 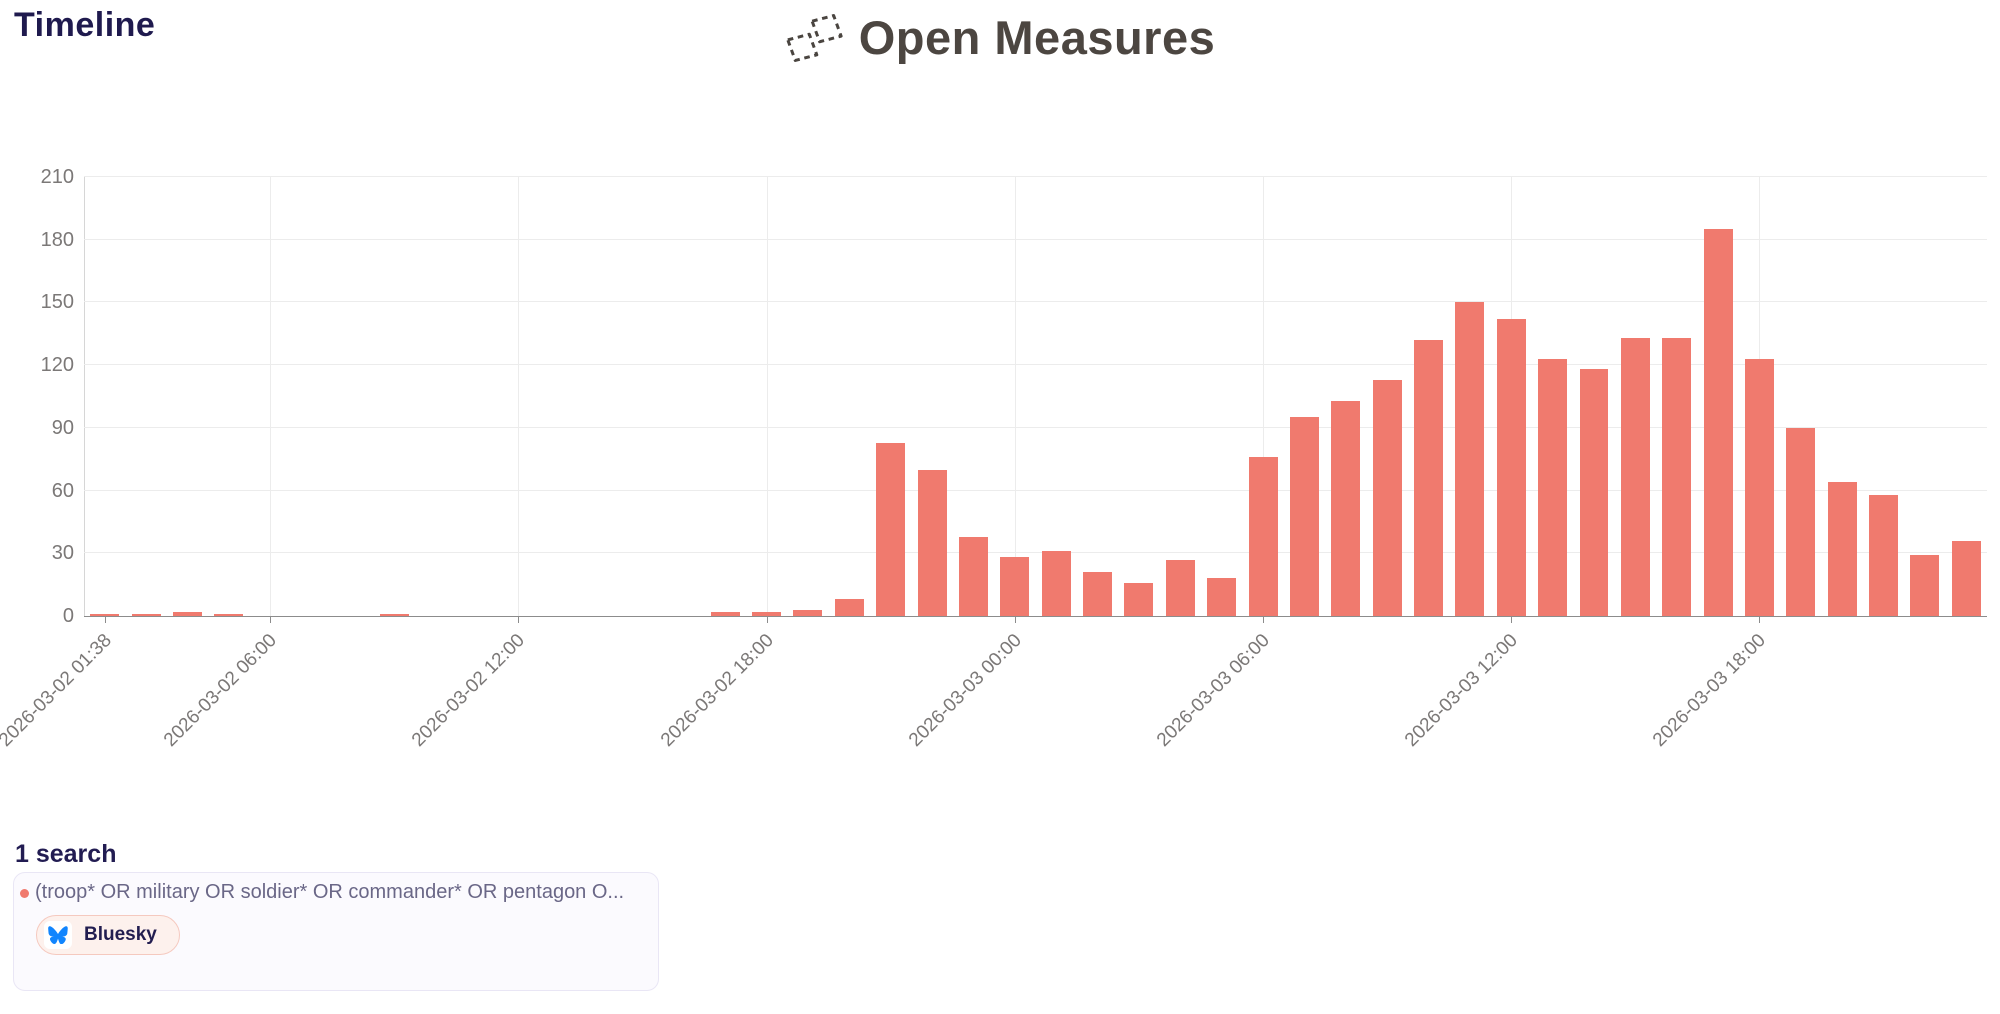 I want to click on x-axis-tick-label: 2026-03-03 18:00, so click(x=1710, y=690).